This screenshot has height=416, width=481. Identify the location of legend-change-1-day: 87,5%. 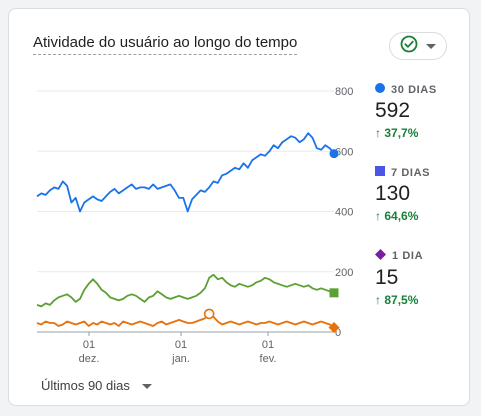
(401, 300).